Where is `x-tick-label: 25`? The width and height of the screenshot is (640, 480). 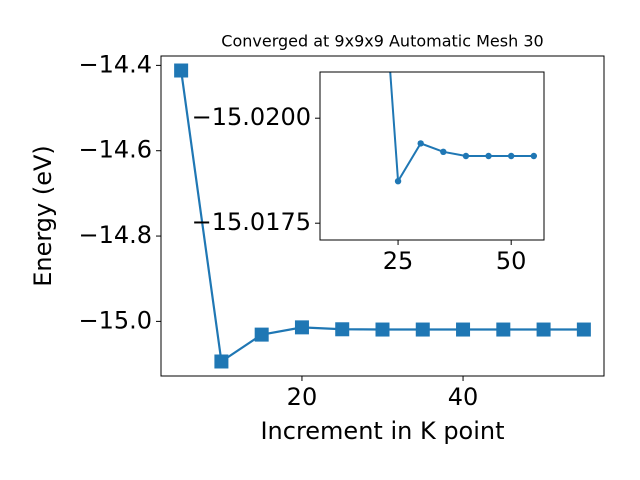
x-tick-label: 25 is located at coordinates (398, 261).